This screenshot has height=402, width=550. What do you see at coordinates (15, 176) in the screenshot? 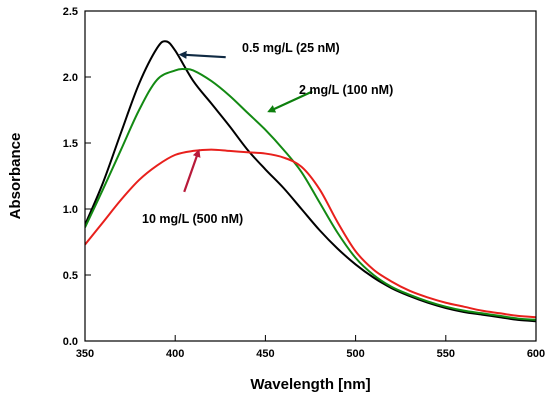
I see `y-axis-title: Absorbance` at bounding box center [15, 176].